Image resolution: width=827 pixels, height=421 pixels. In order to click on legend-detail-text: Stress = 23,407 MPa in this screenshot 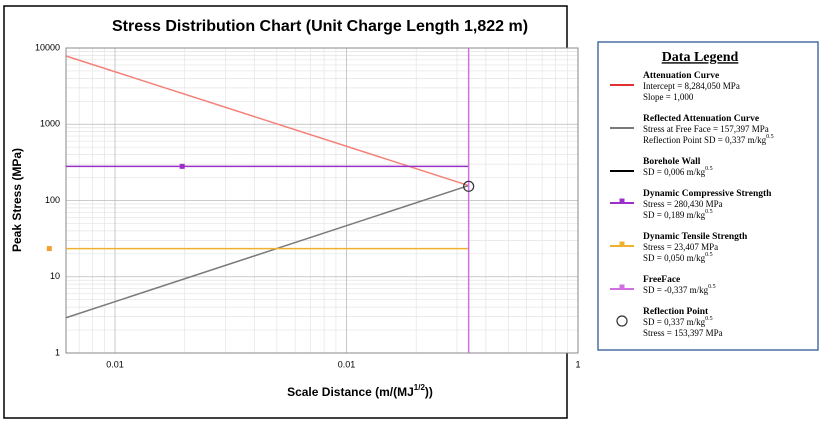, I will do `click(680, 247)`.